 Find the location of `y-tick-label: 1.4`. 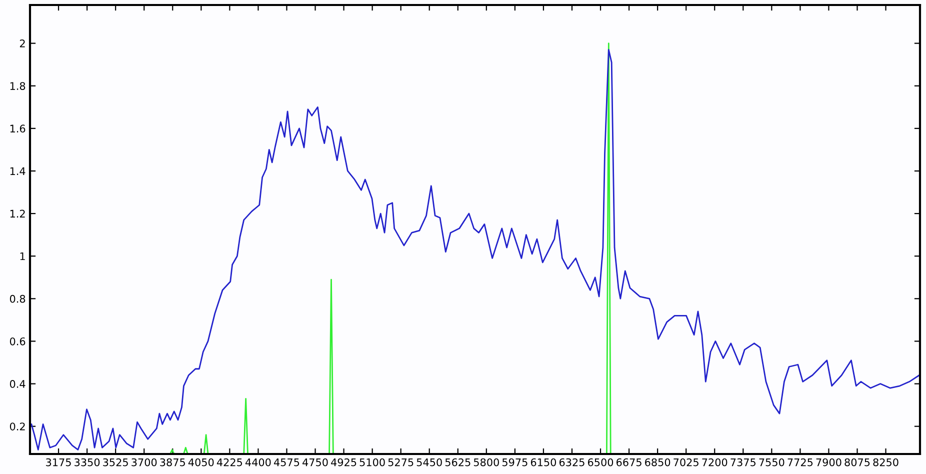

y-tick-label: 1.4 is located at coordinates (18, 171).